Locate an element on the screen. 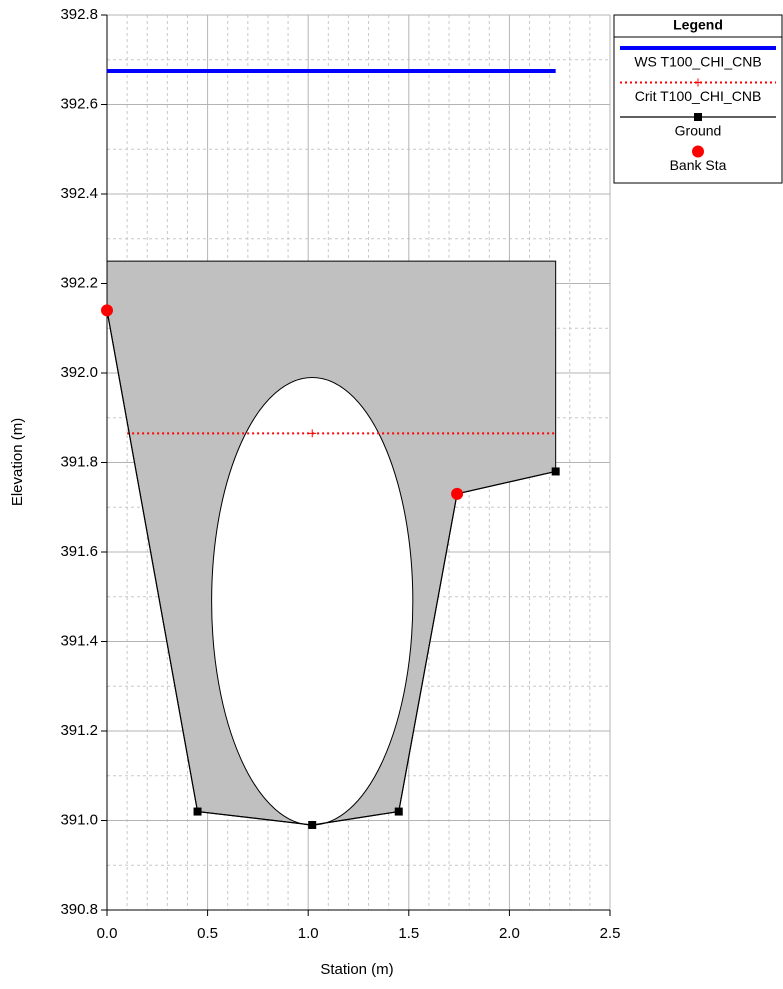 The width and height of the screenshot is (783, 989). x-tick-label: 2.5 is located at coordinates (610, 933).